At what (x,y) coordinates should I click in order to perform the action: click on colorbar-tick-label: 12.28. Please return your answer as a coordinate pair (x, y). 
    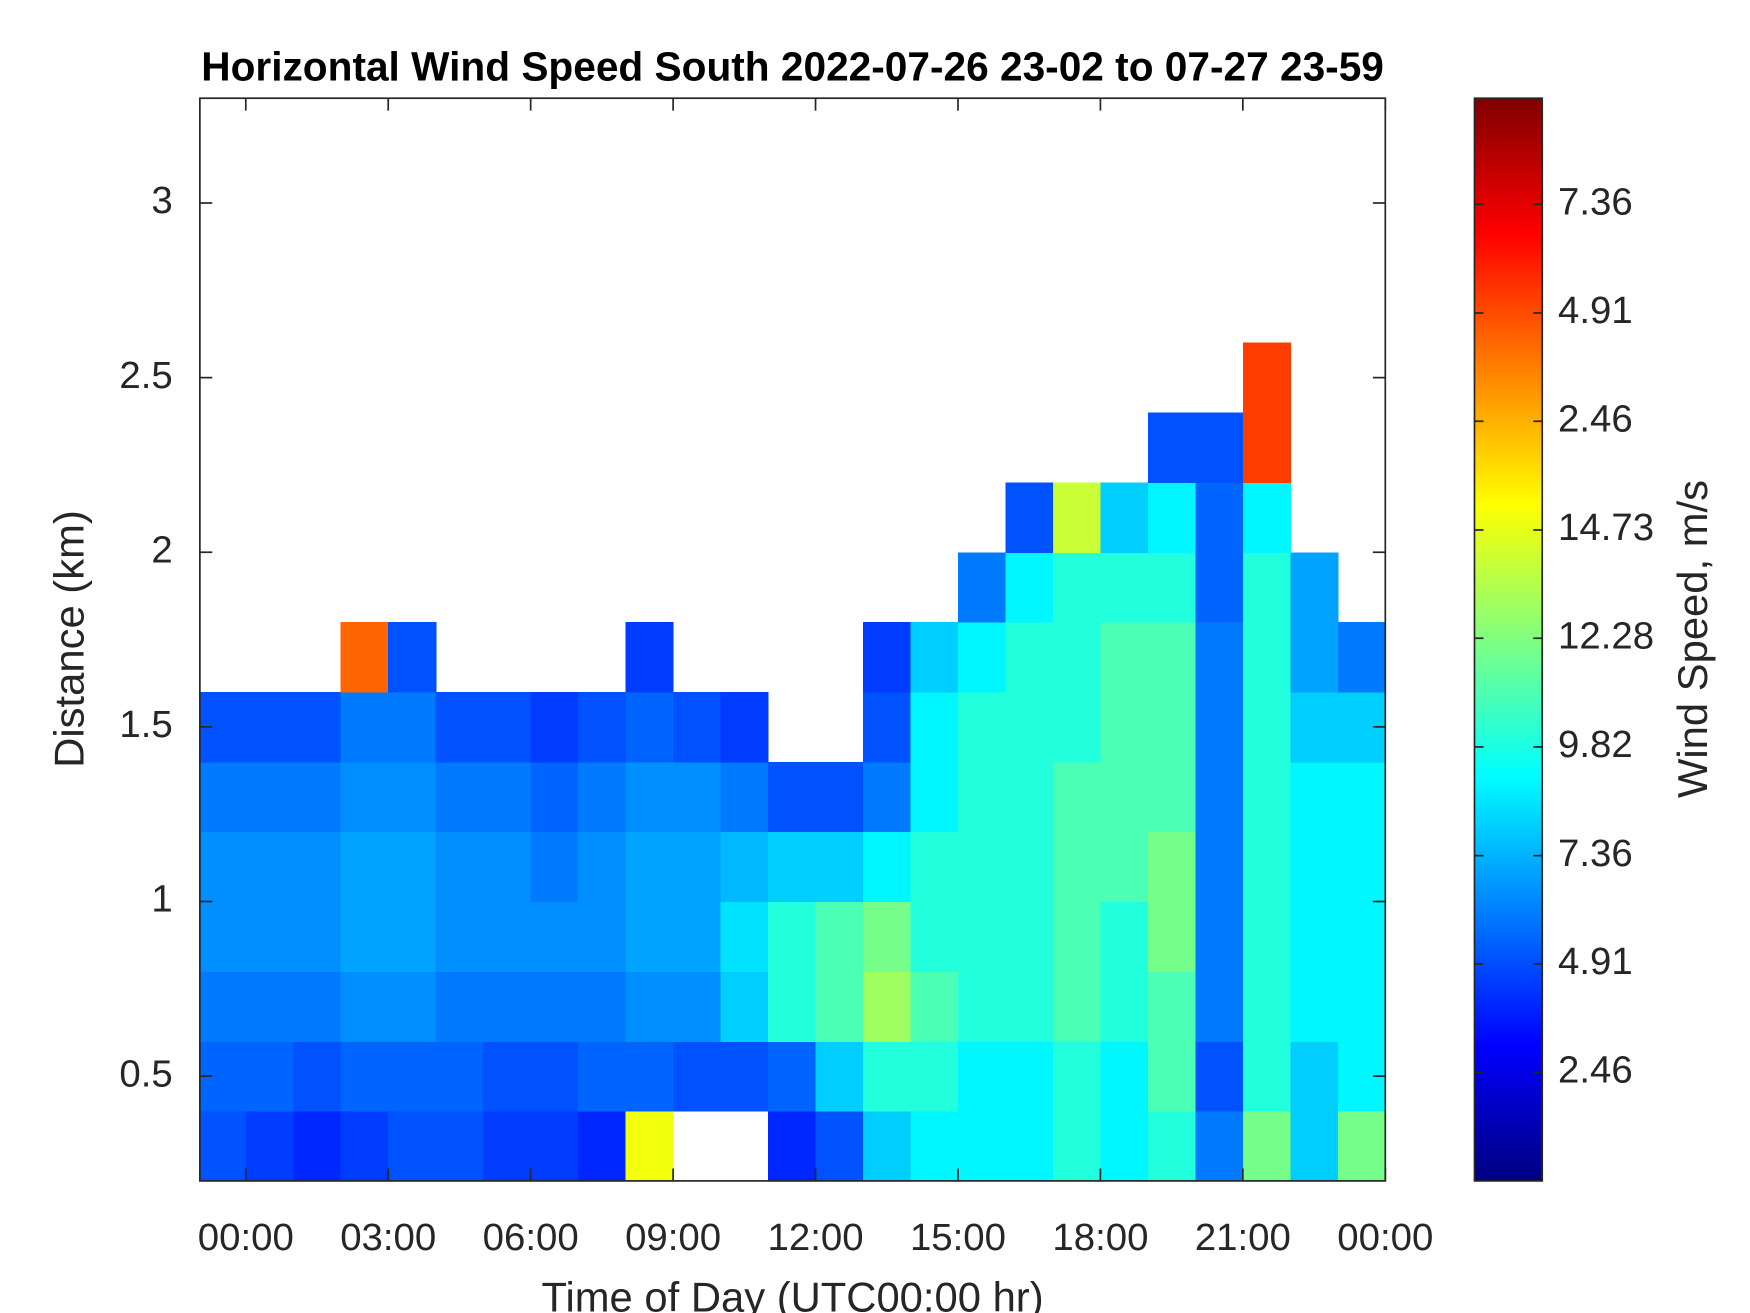
    Looking at the image, I should click on (1606, 635).